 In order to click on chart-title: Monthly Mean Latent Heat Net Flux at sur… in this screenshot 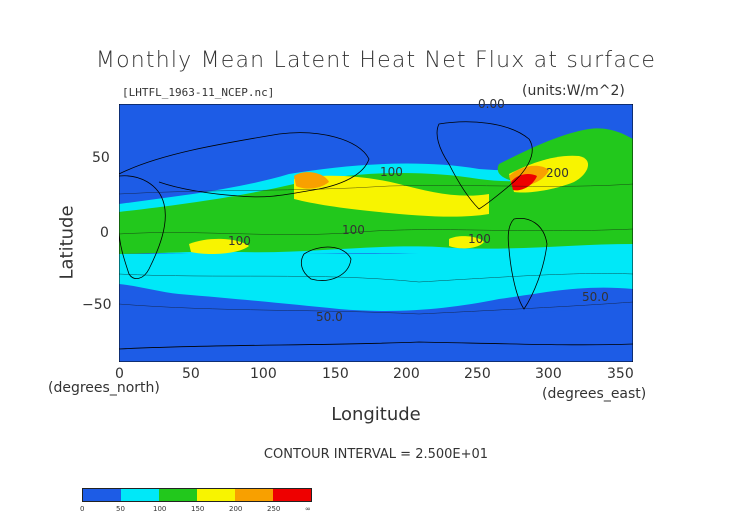, I will do `click(376, 60)`.